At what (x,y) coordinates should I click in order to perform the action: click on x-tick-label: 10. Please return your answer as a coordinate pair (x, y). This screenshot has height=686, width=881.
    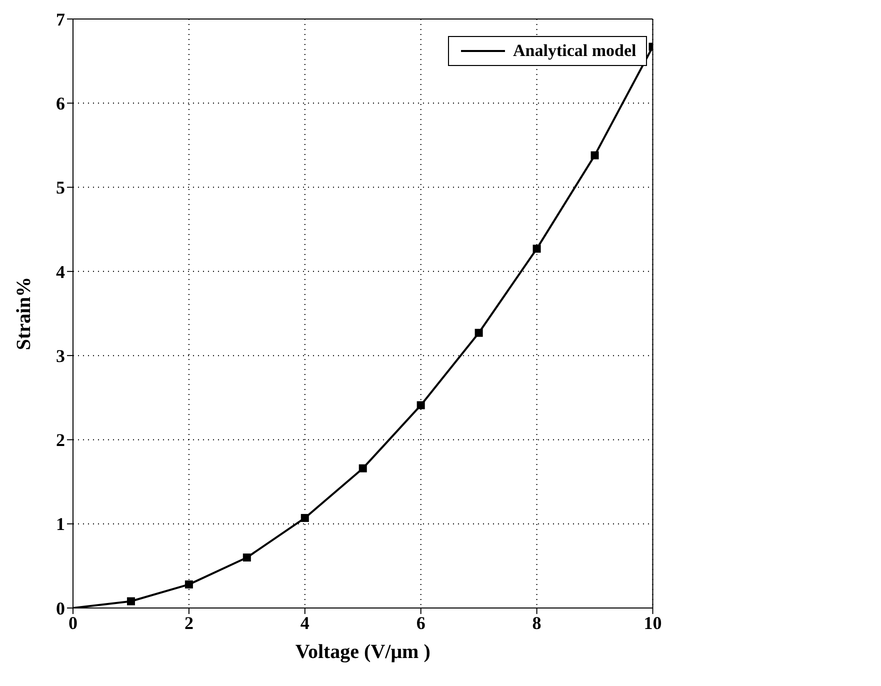
    Looking at the image, I should click on (653, 622).